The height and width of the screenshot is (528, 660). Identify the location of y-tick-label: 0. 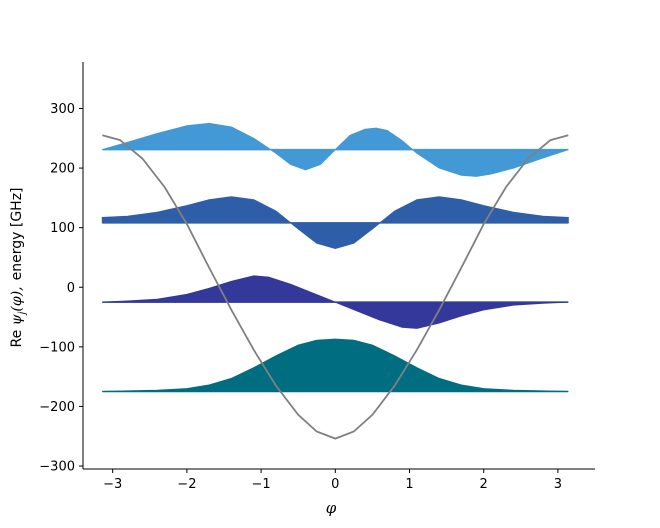
(71, 288).